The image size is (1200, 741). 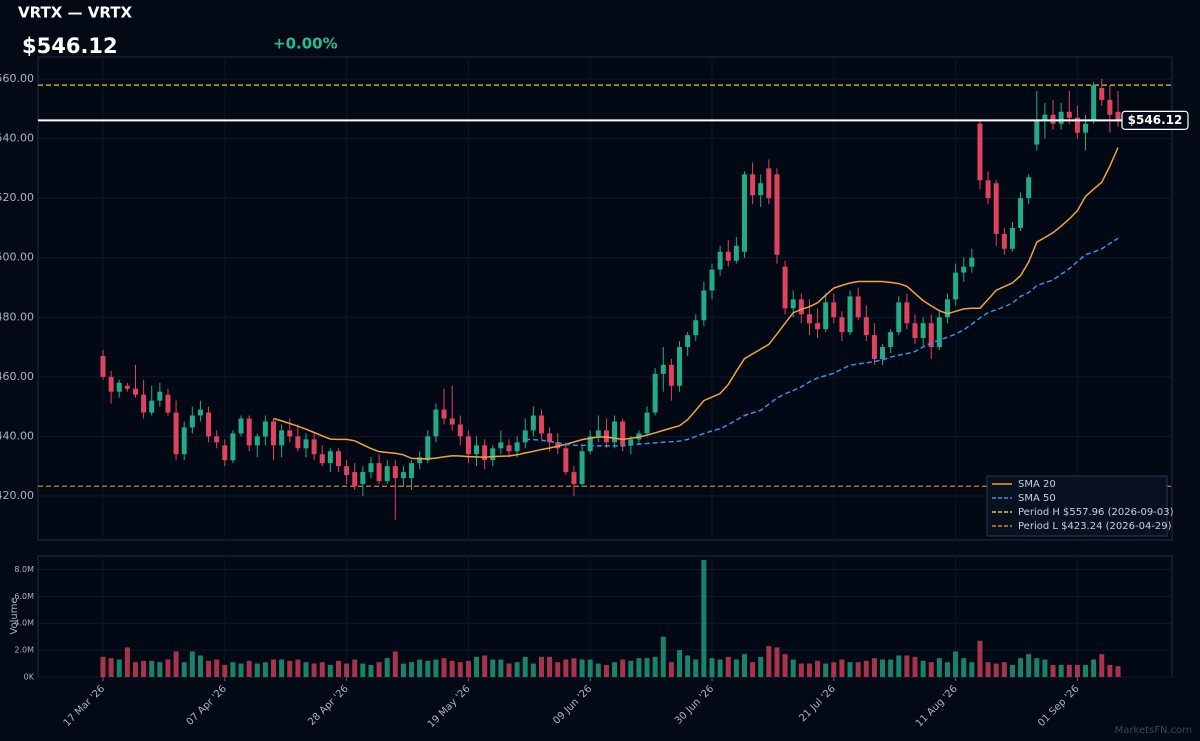 I want to click on x-tick-label: 09 Jun '26, so click(x=572, y=704).